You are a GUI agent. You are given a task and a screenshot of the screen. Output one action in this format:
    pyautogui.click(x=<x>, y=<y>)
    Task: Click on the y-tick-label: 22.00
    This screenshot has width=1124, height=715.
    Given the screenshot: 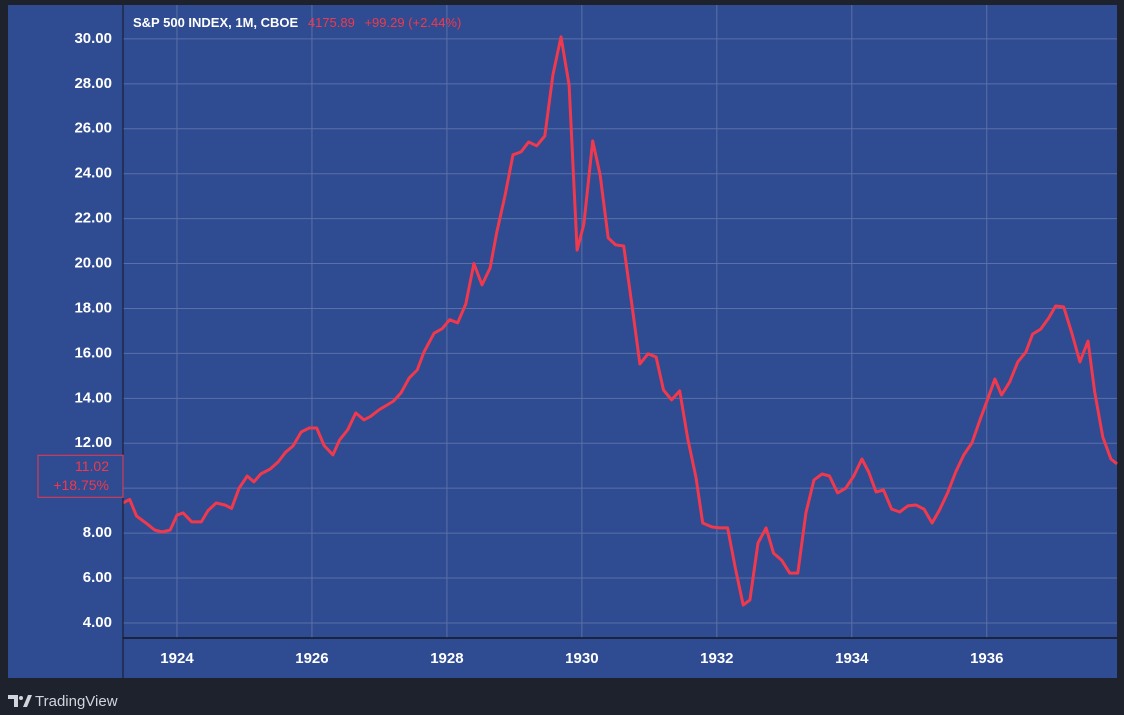 What is the action you would take?
    pyautogui.click(x=93, y=218)
    